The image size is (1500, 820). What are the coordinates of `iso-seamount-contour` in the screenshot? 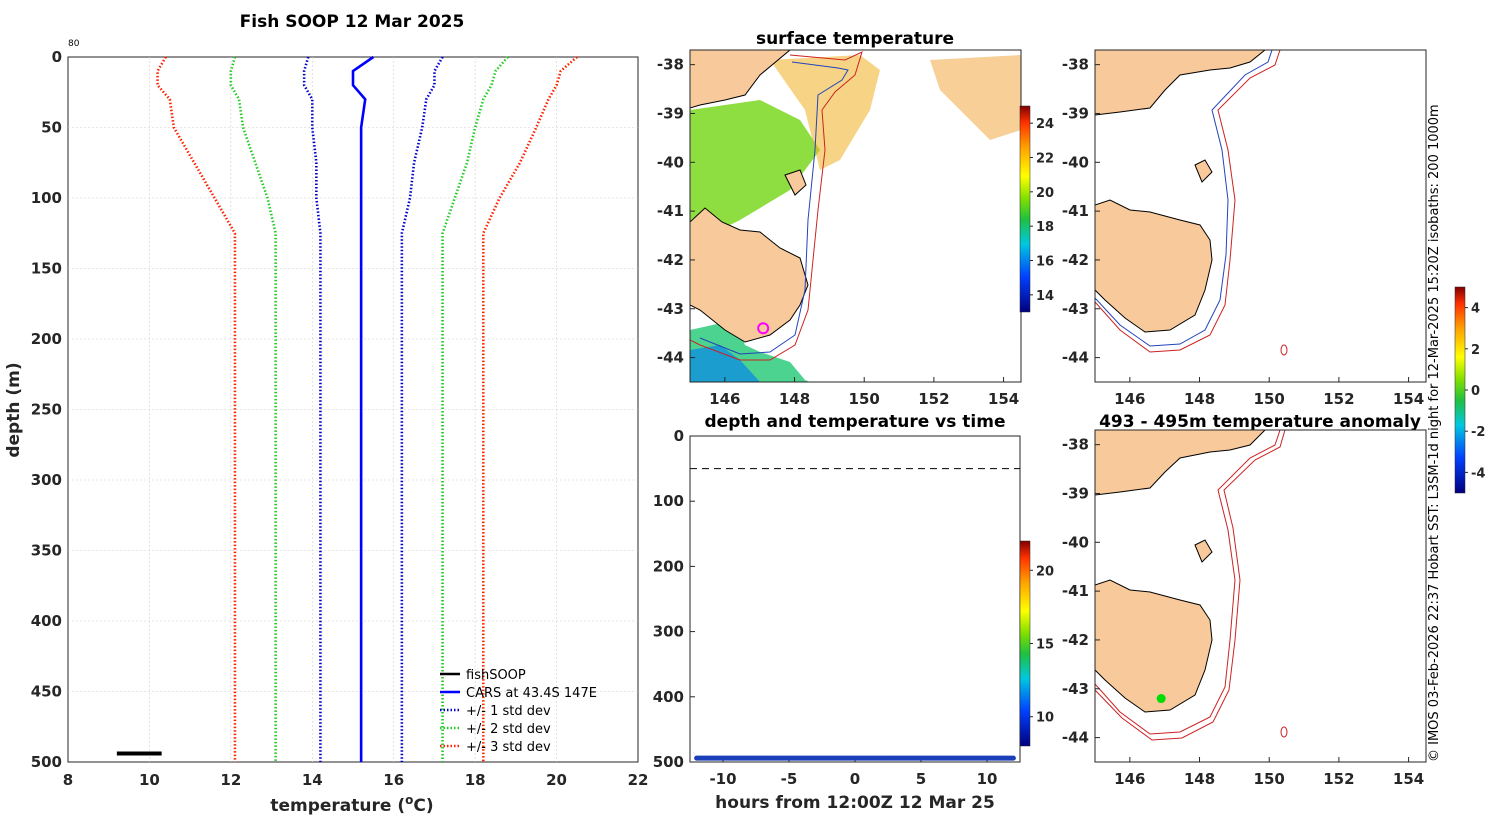 It's located at (1284, 350).